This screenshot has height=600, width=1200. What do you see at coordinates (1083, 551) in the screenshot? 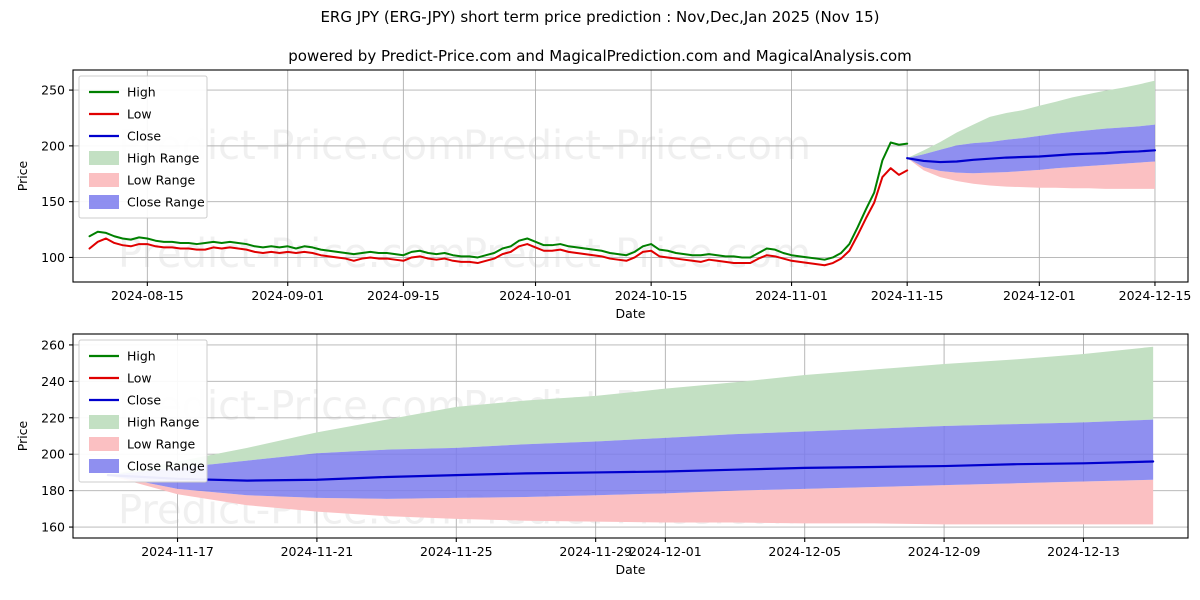
I see `x-tick-label: 2024-12-13` at bounding box center [1083, 551].